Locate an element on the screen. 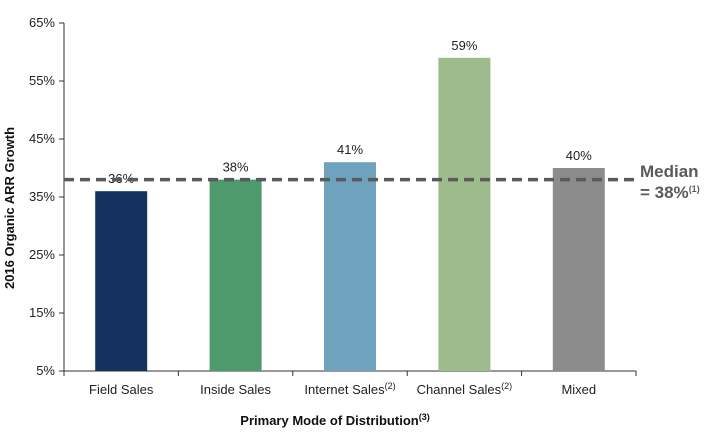  x-axis is located at coordinates (350, 373).